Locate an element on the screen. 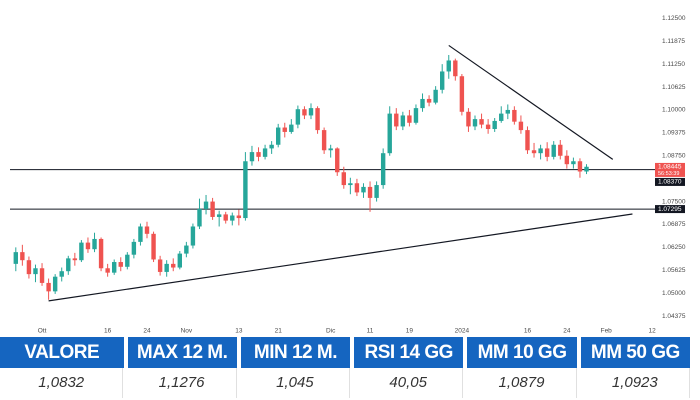  value-cell: 40,05 is located at coordinates (409, 383).